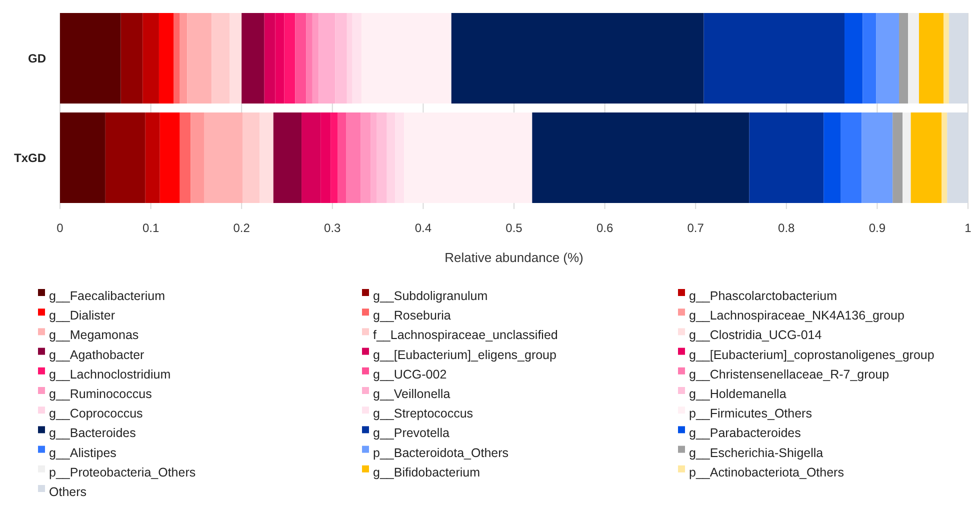 This screenshot has height=510, width=974. What do you see at coordinates (82, 315) in the screenshot?
I see `legend-label: g__Dialister` at bounding box center [82, 315].